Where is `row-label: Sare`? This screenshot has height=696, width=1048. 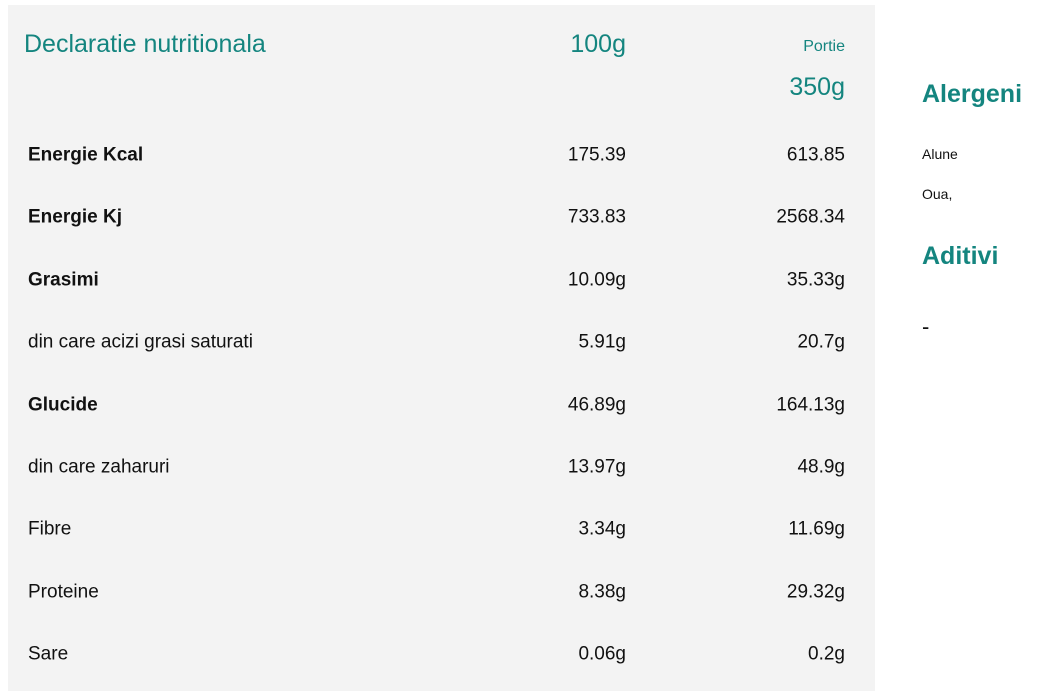 row-label: Sare is located at coordinates (48, 654).